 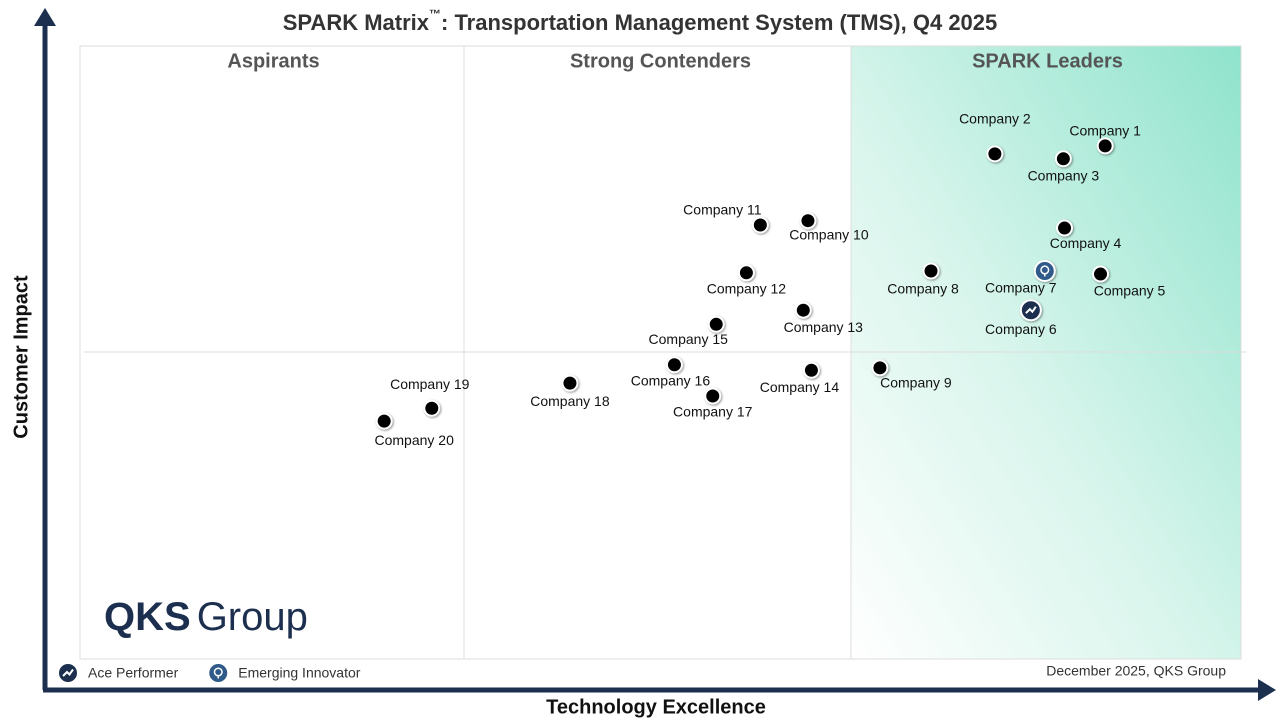 I want to click on point-label: Company 8, so click(x=923, y=289).